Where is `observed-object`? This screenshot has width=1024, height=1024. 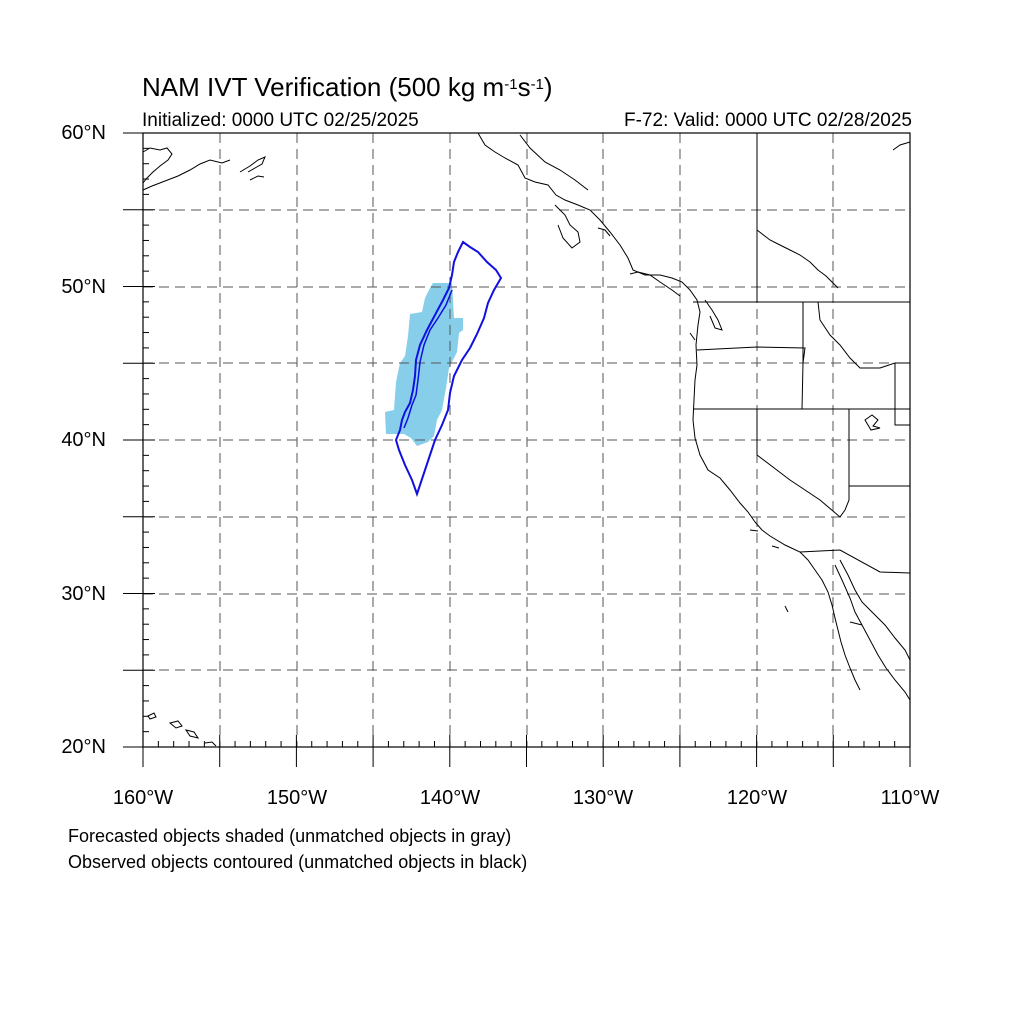 observed-object is located at coordinates (448, 369).